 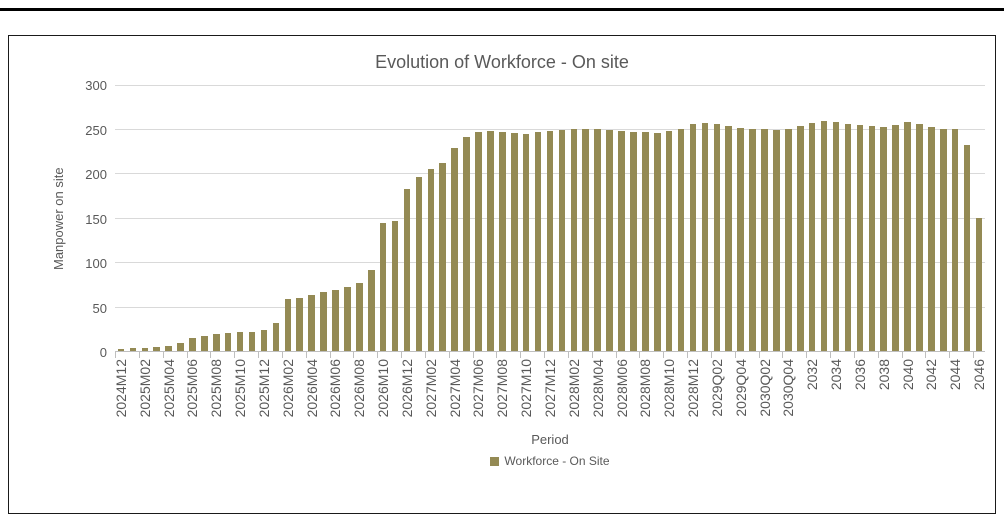 What do you see at coordinates (96, 174) in the screenshot?
I see `y-tick-label: 200` at bounding box center [96, 174].